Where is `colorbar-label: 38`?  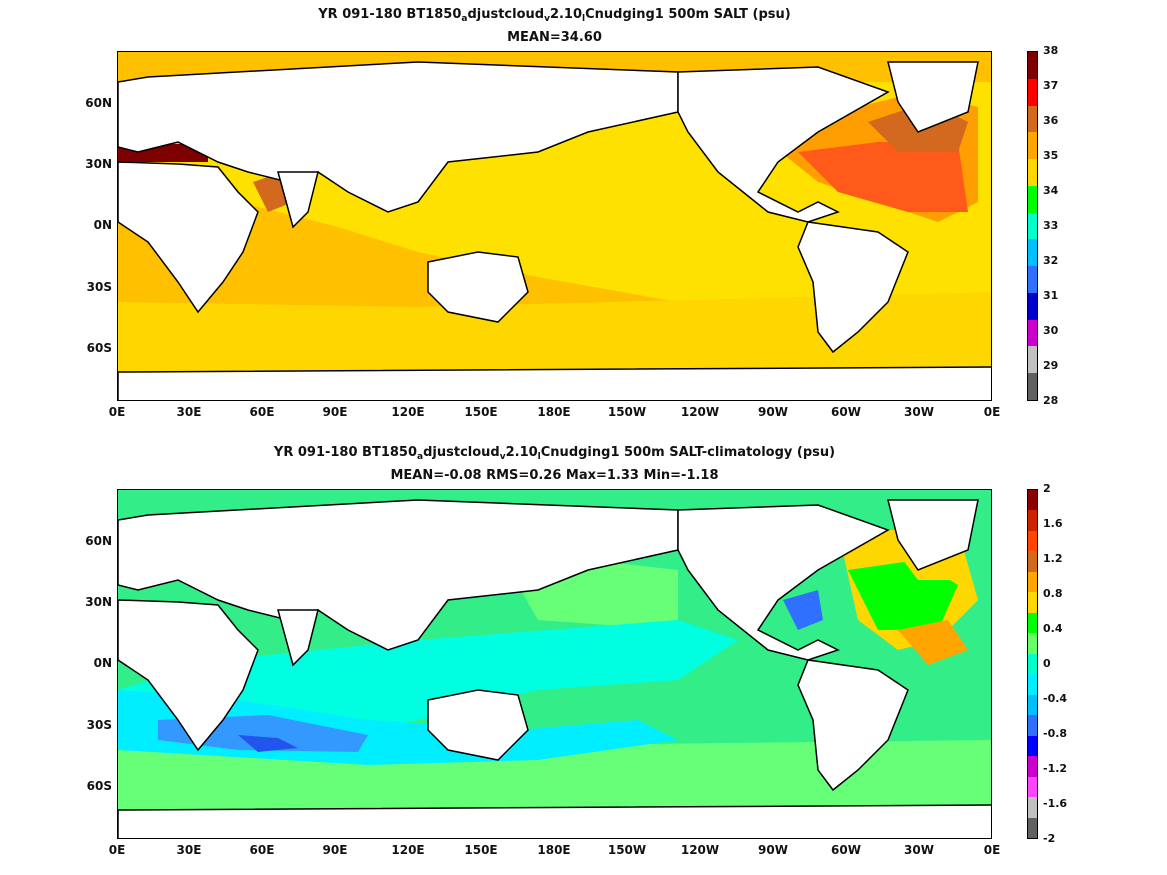
colorbar-label: 38 is located at coordinates (1051, 50).